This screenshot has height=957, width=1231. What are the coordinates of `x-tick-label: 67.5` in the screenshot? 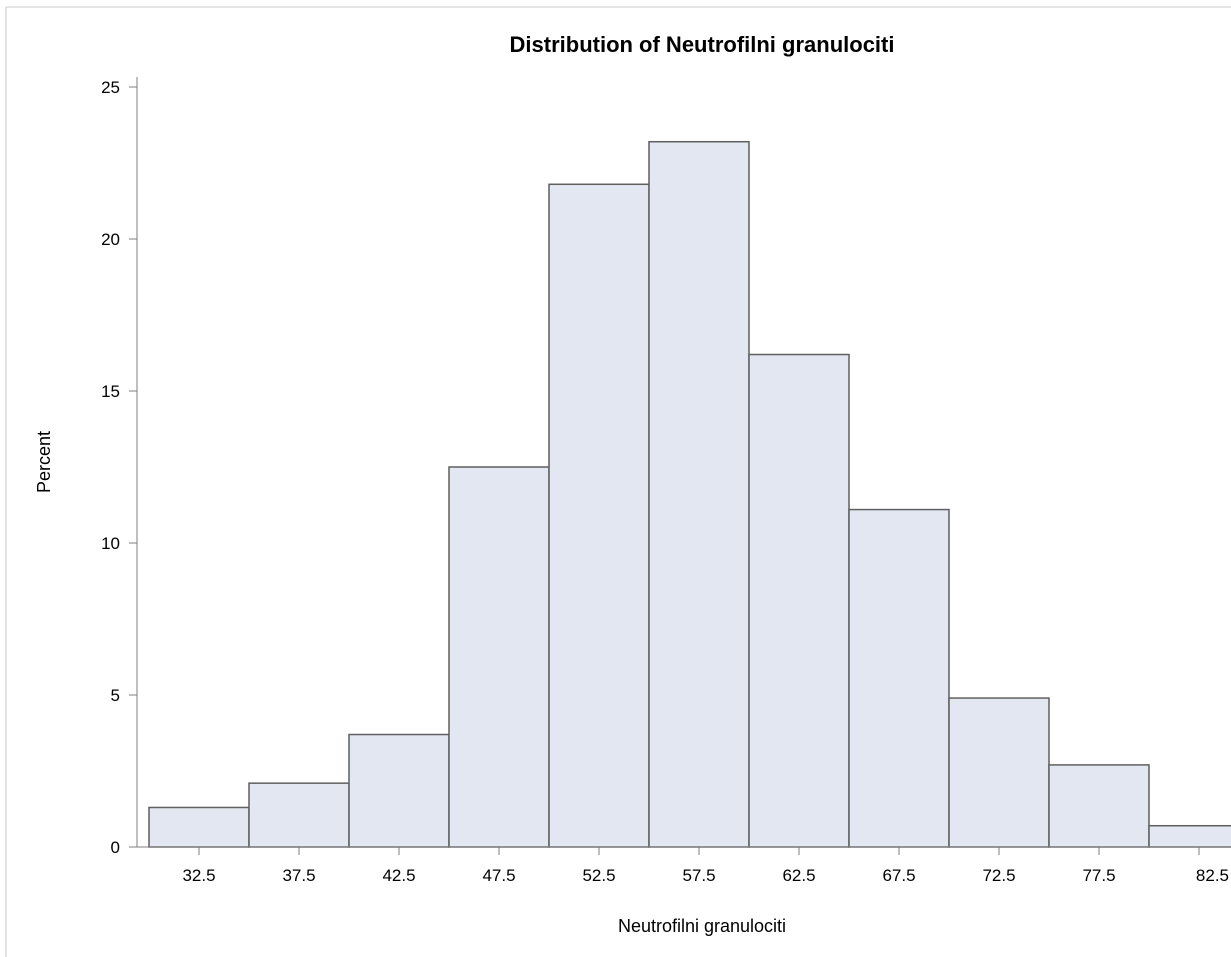 It's located at (898, 875).